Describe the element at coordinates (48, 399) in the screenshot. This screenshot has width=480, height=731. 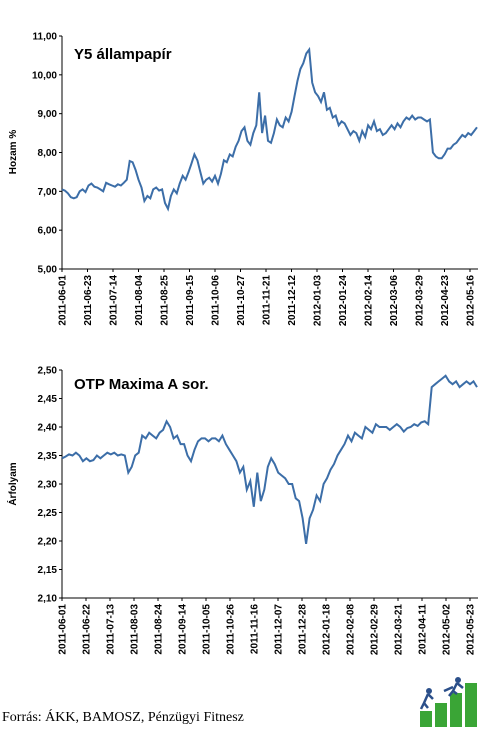
I see `y-tick-label: 2,45` at that location.